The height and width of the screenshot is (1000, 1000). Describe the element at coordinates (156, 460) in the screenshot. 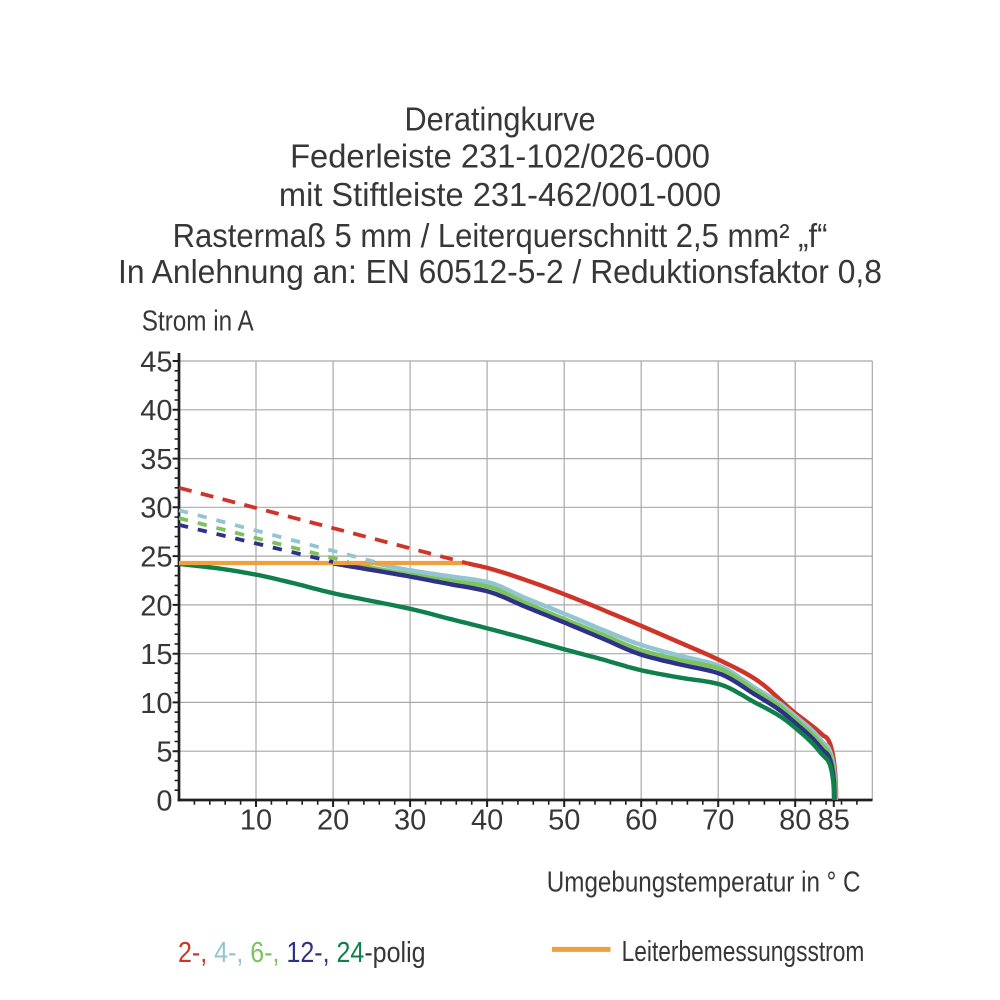

I see `svg-text: 35` at that location.